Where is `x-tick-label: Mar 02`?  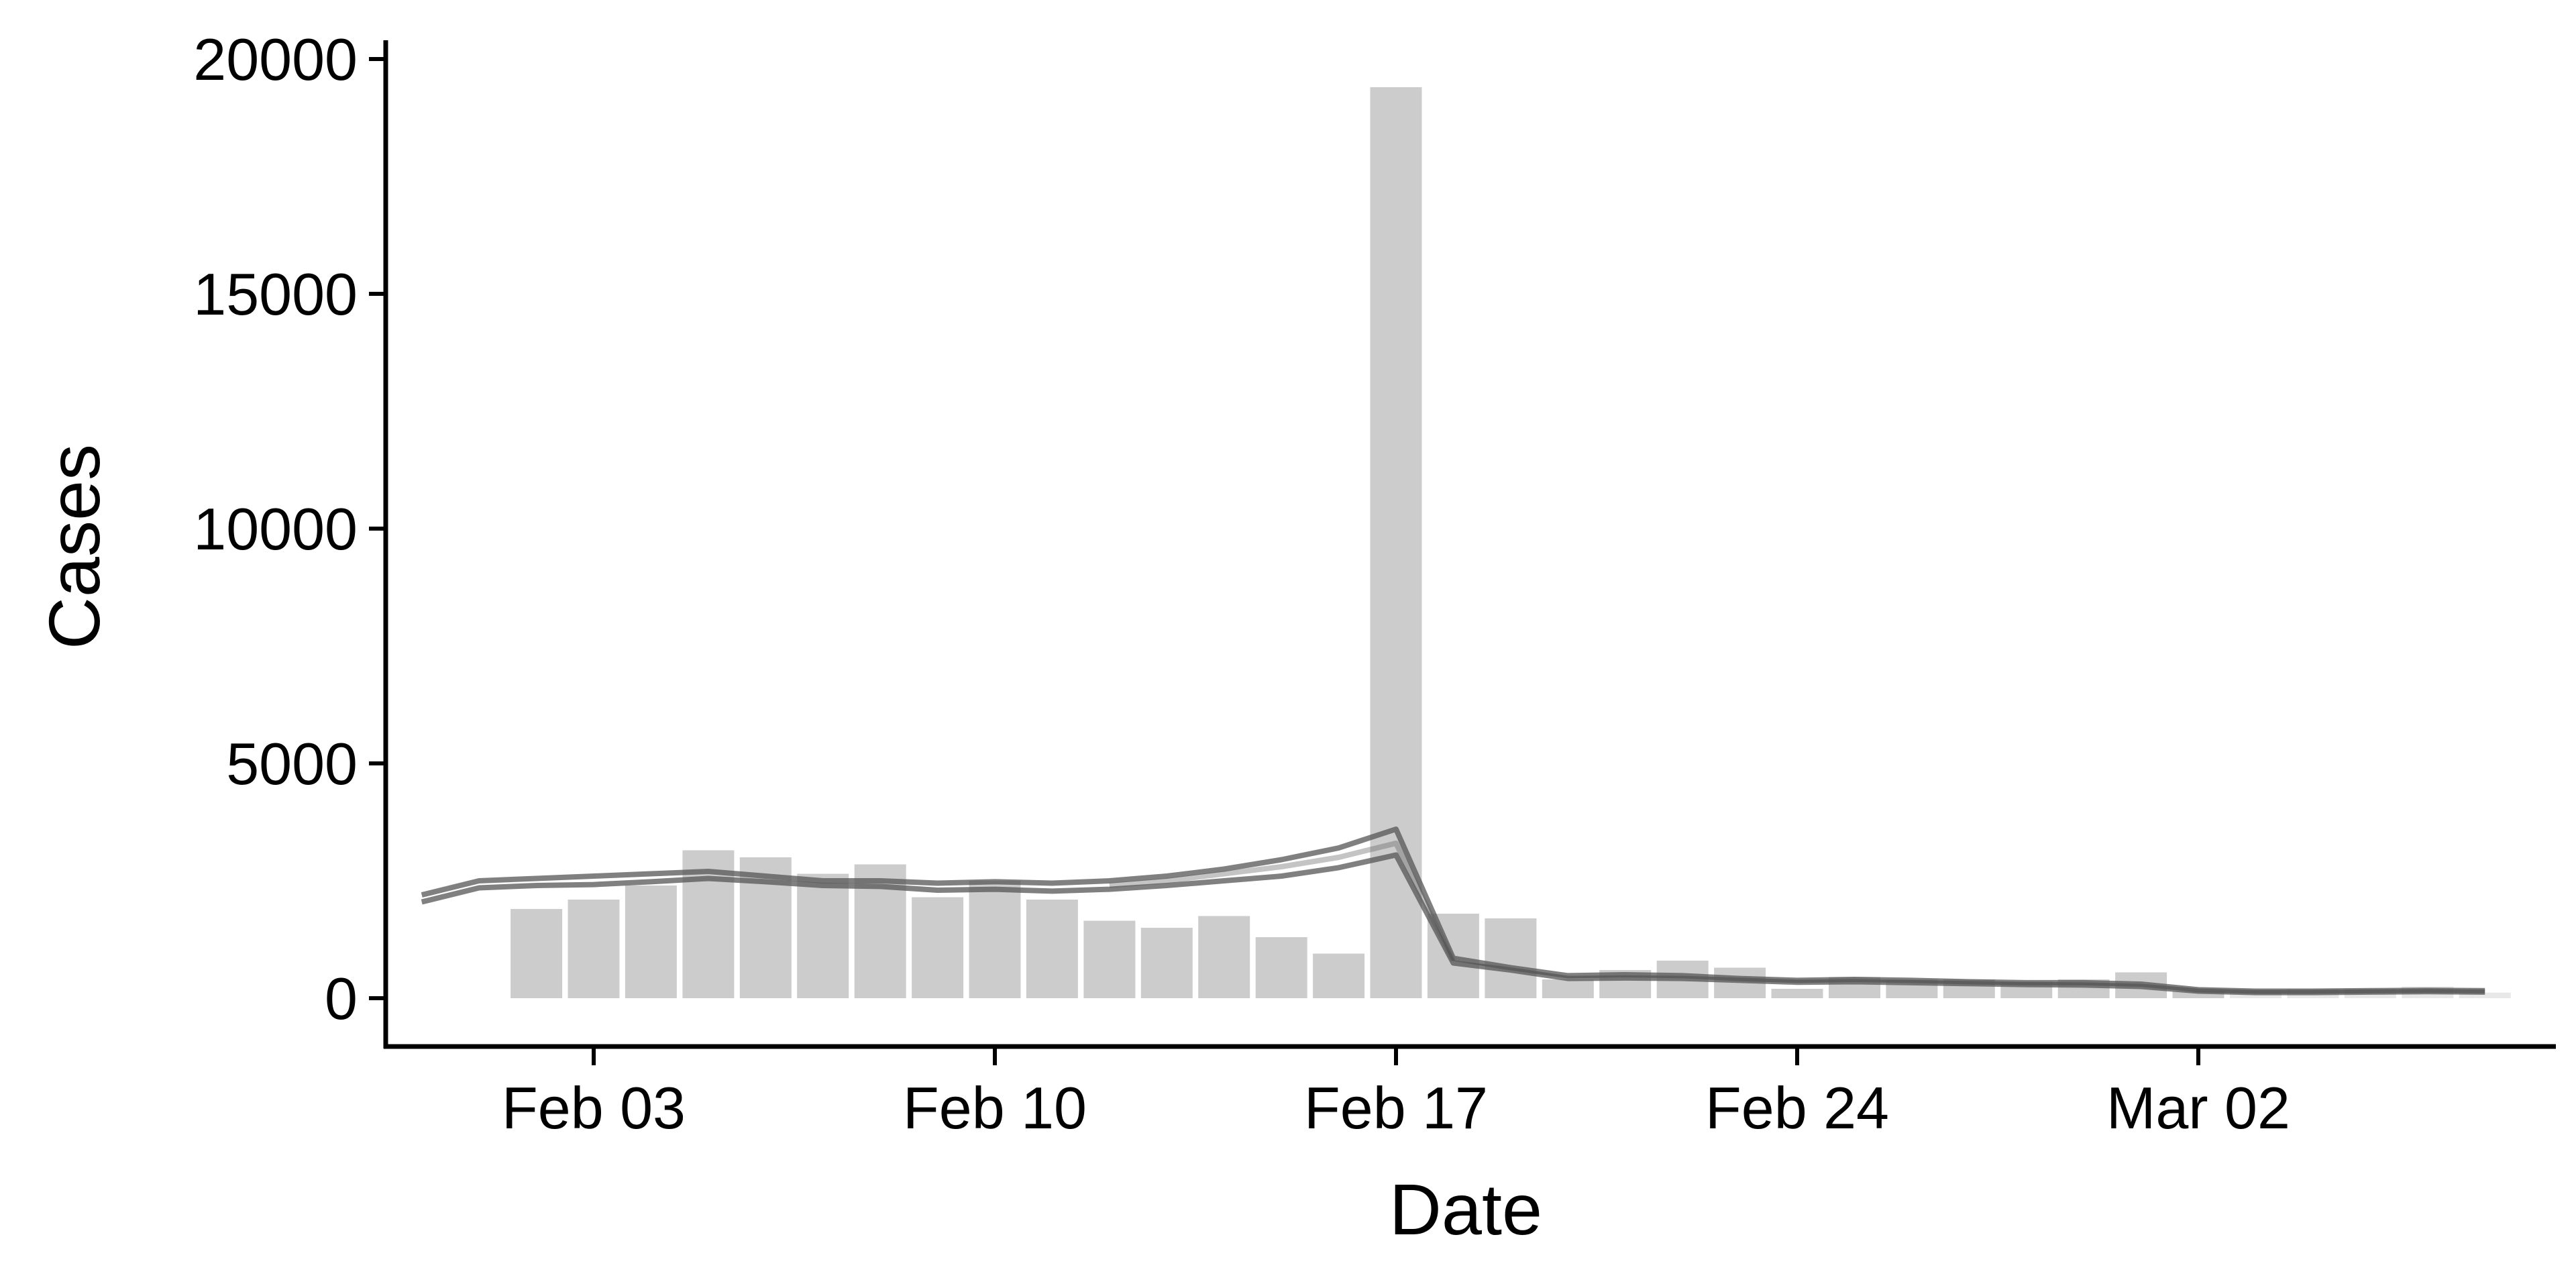
x-tick-label: Mar 02 is located at coordinates (2198, 1108).